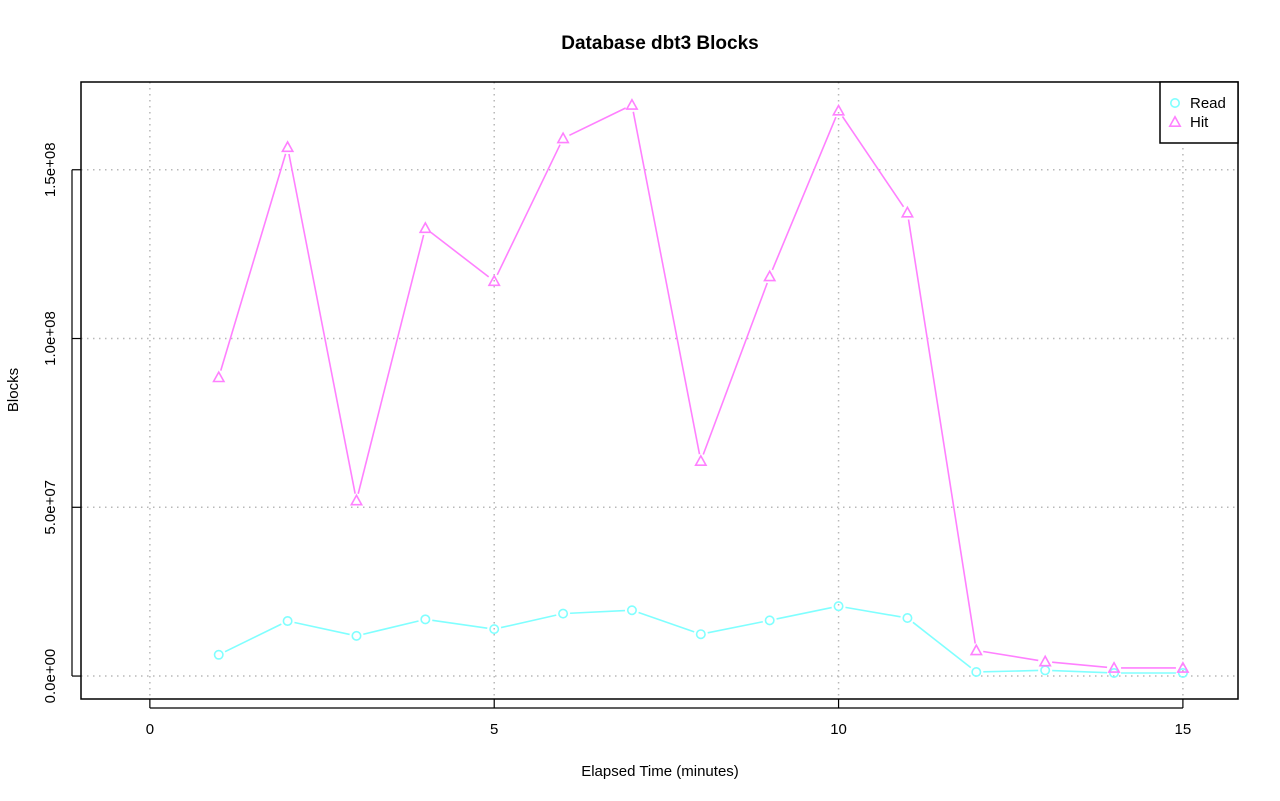 This screenshot has height=801, width=1280. I want to click on chart-title: Database dbt3 Blocks, so click(659, 43).